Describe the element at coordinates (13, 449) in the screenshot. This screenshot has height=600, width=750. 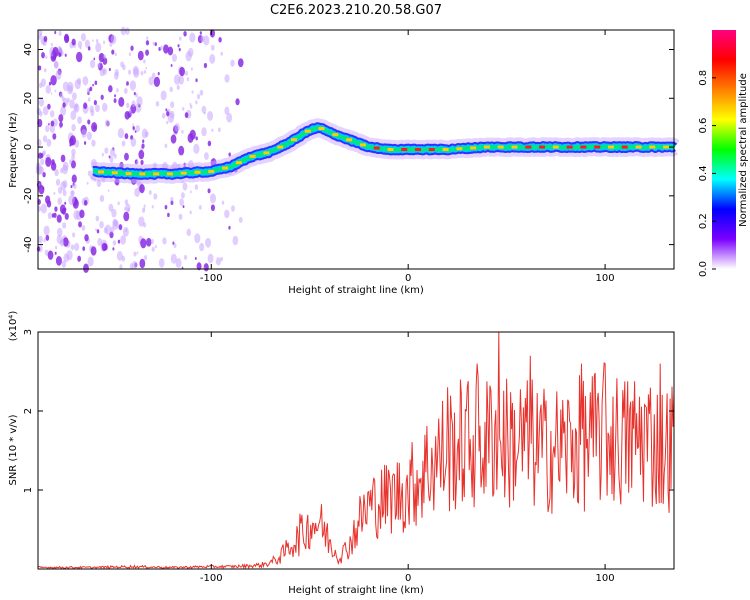
I see `snr-y-label: SNR (10 * v/v)` at that location.